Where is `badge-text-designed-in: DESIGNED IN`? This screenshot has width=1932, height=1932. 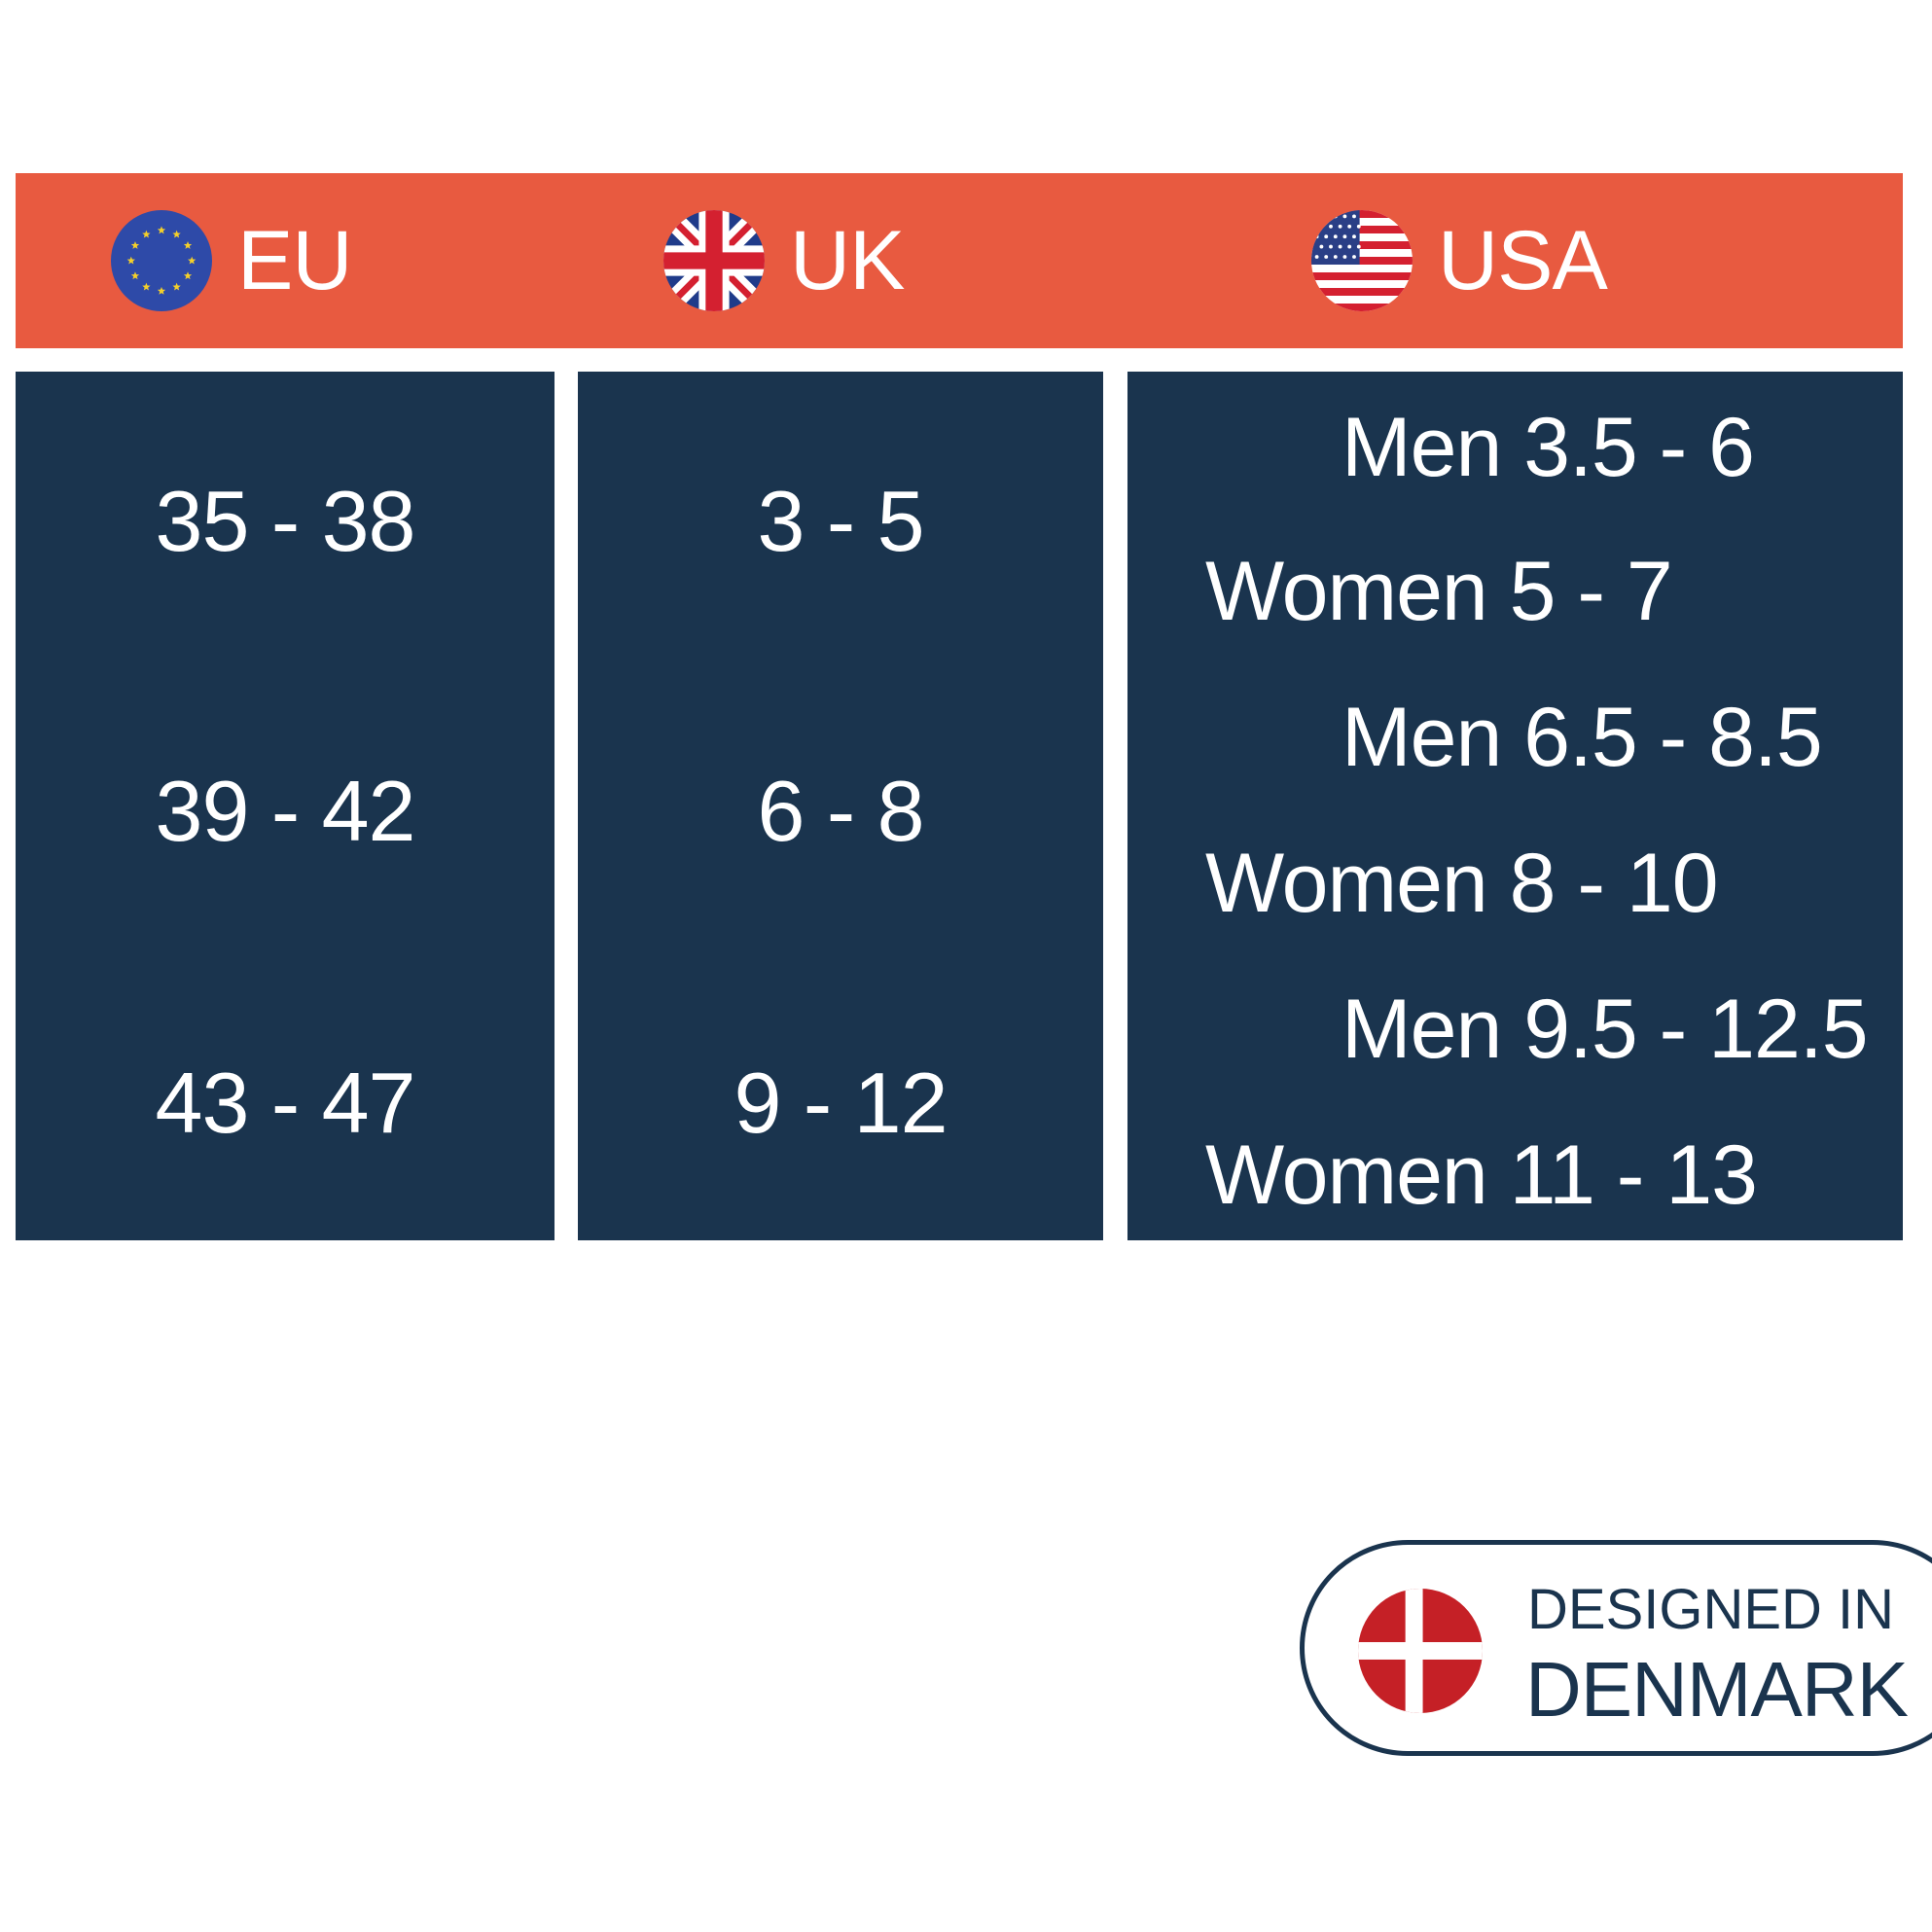
badge-text-designed-in: DESIGNED IN is located at coordinates (1711, 1609).